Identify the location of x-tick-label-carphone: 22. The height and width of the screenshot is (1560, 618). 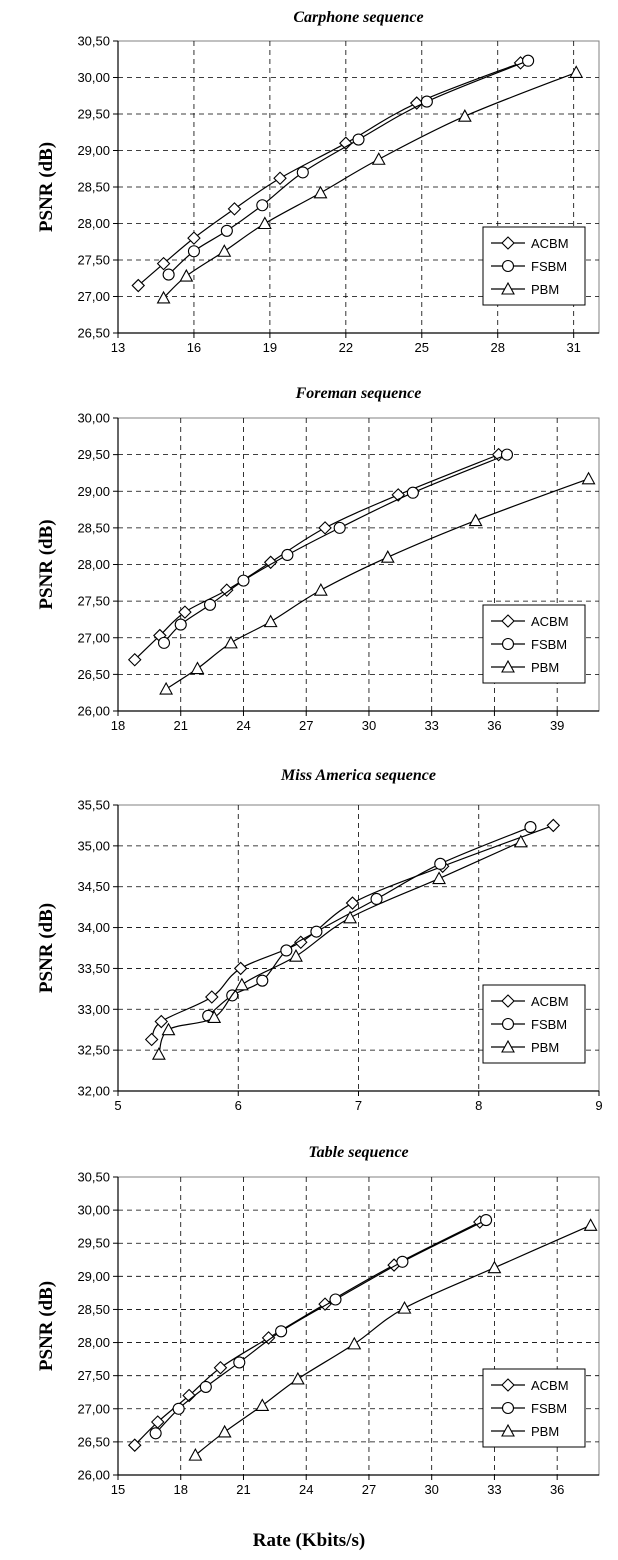
(346, 347).